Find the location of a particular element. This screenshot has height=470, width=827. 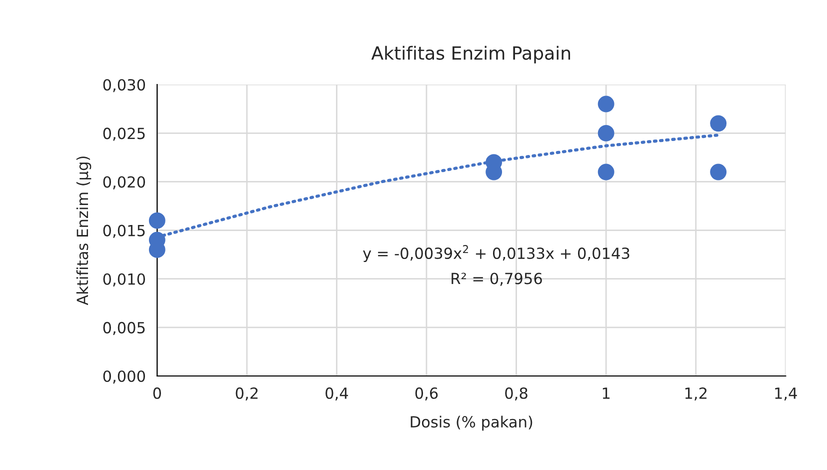

x-tick-label: 0 is located at coordinates (157, 393).